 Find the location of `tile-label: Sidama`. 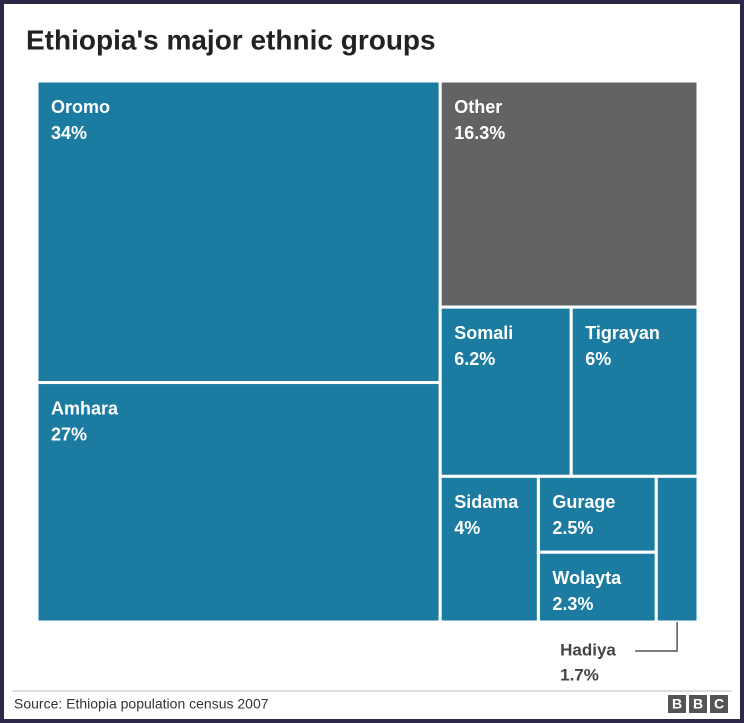

tile-label: Sidama is located at coordinates (486, 502).